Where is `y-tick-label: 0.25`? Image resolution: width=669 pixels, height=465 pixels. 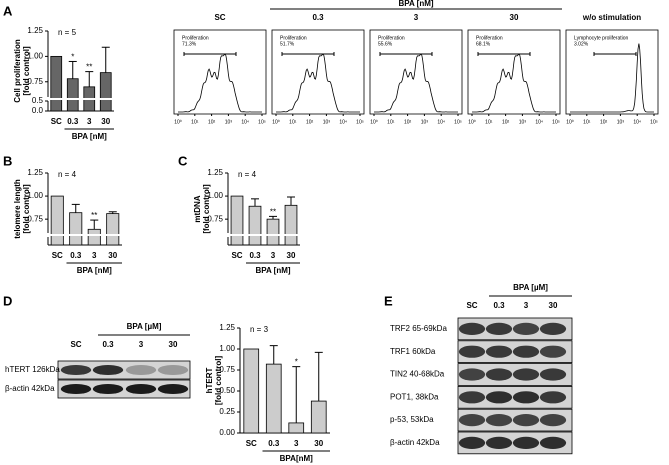
y-tick-label: 0.25 is located at coordinates (227, 411).